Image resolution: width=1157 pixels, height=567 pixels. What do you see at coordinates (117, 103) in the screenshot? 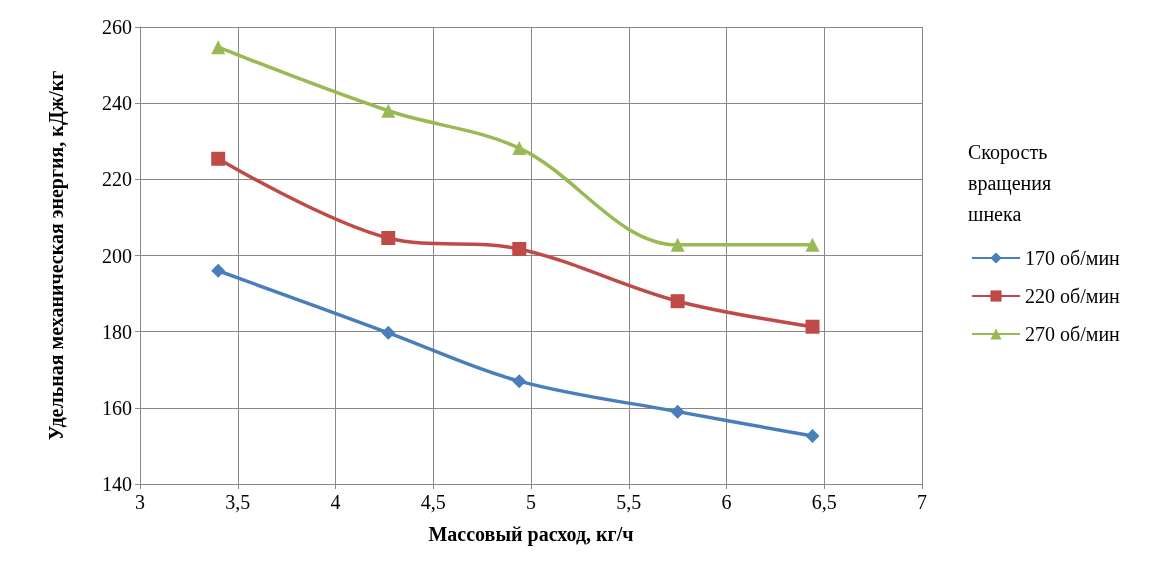
I see `y-tick-label: 240` at bounding box center [117, 103].